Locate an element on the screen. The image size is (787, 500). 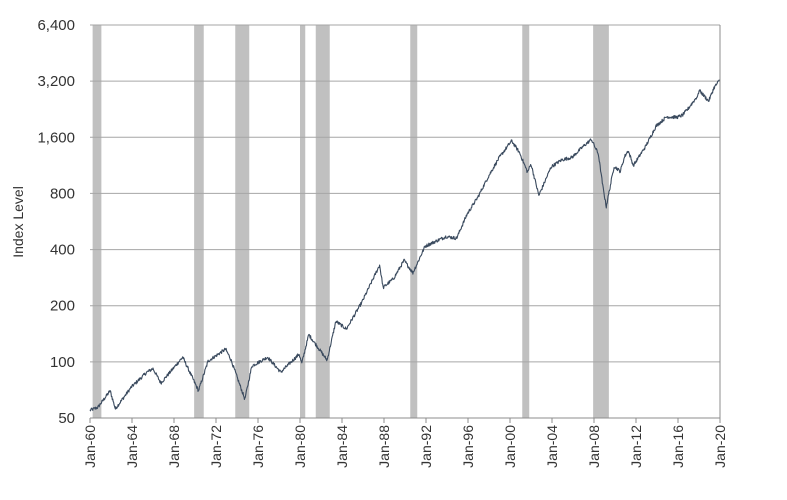
x-tick-label: Jan-76 is located at coordinates (258, 446).